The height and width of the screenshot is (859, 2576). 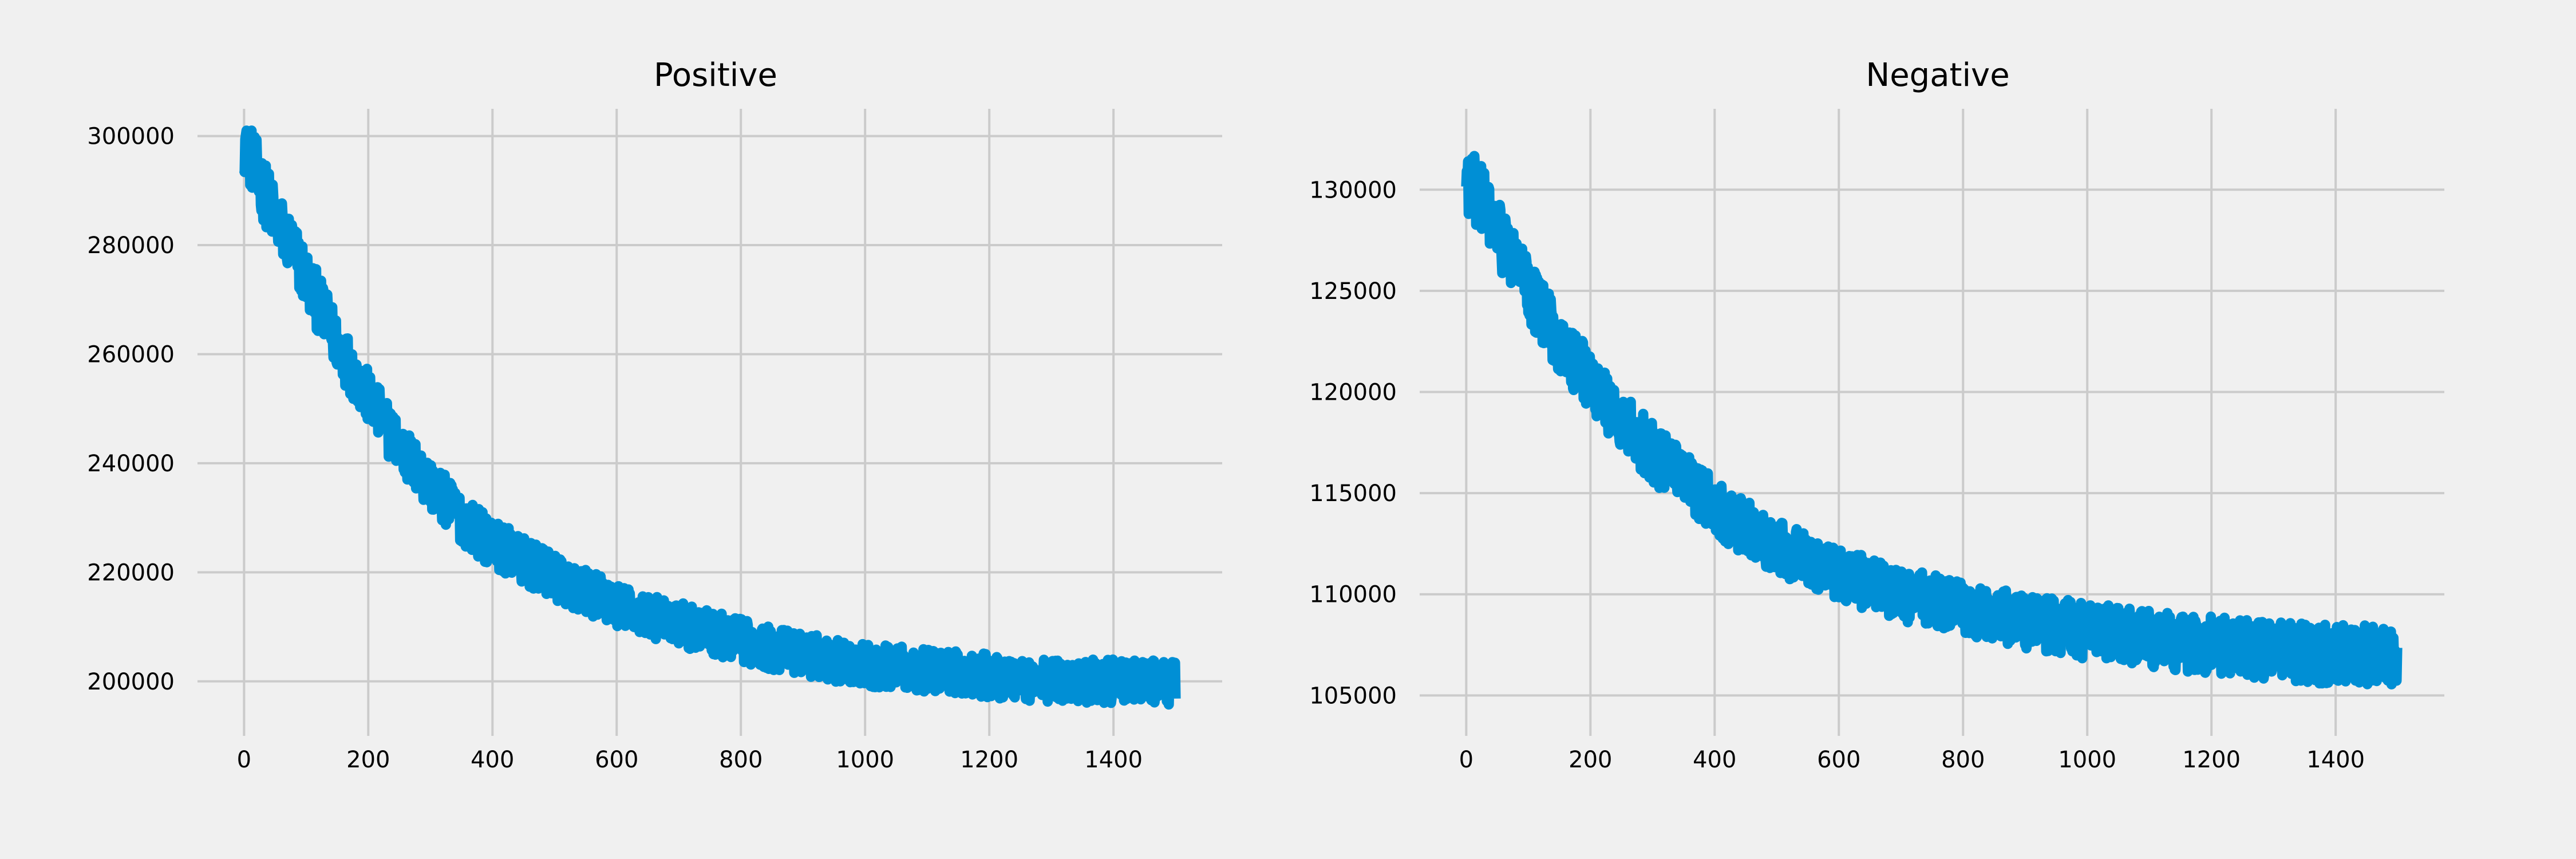 What do you see at coordinates (131, 682) in the screenshot?
I see `y-tick-label: 200000` at bounding box center [131, 682].